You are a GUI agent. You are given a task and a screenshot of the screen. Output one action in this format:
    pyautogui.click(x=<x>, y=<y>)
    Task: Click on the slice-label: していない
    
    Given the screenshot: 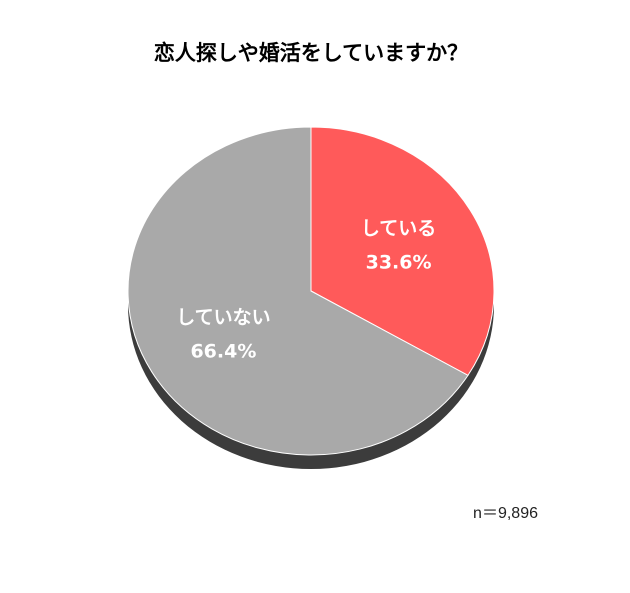 What is the action you would take?
    pyautogui.click(x=223, y=317)
    